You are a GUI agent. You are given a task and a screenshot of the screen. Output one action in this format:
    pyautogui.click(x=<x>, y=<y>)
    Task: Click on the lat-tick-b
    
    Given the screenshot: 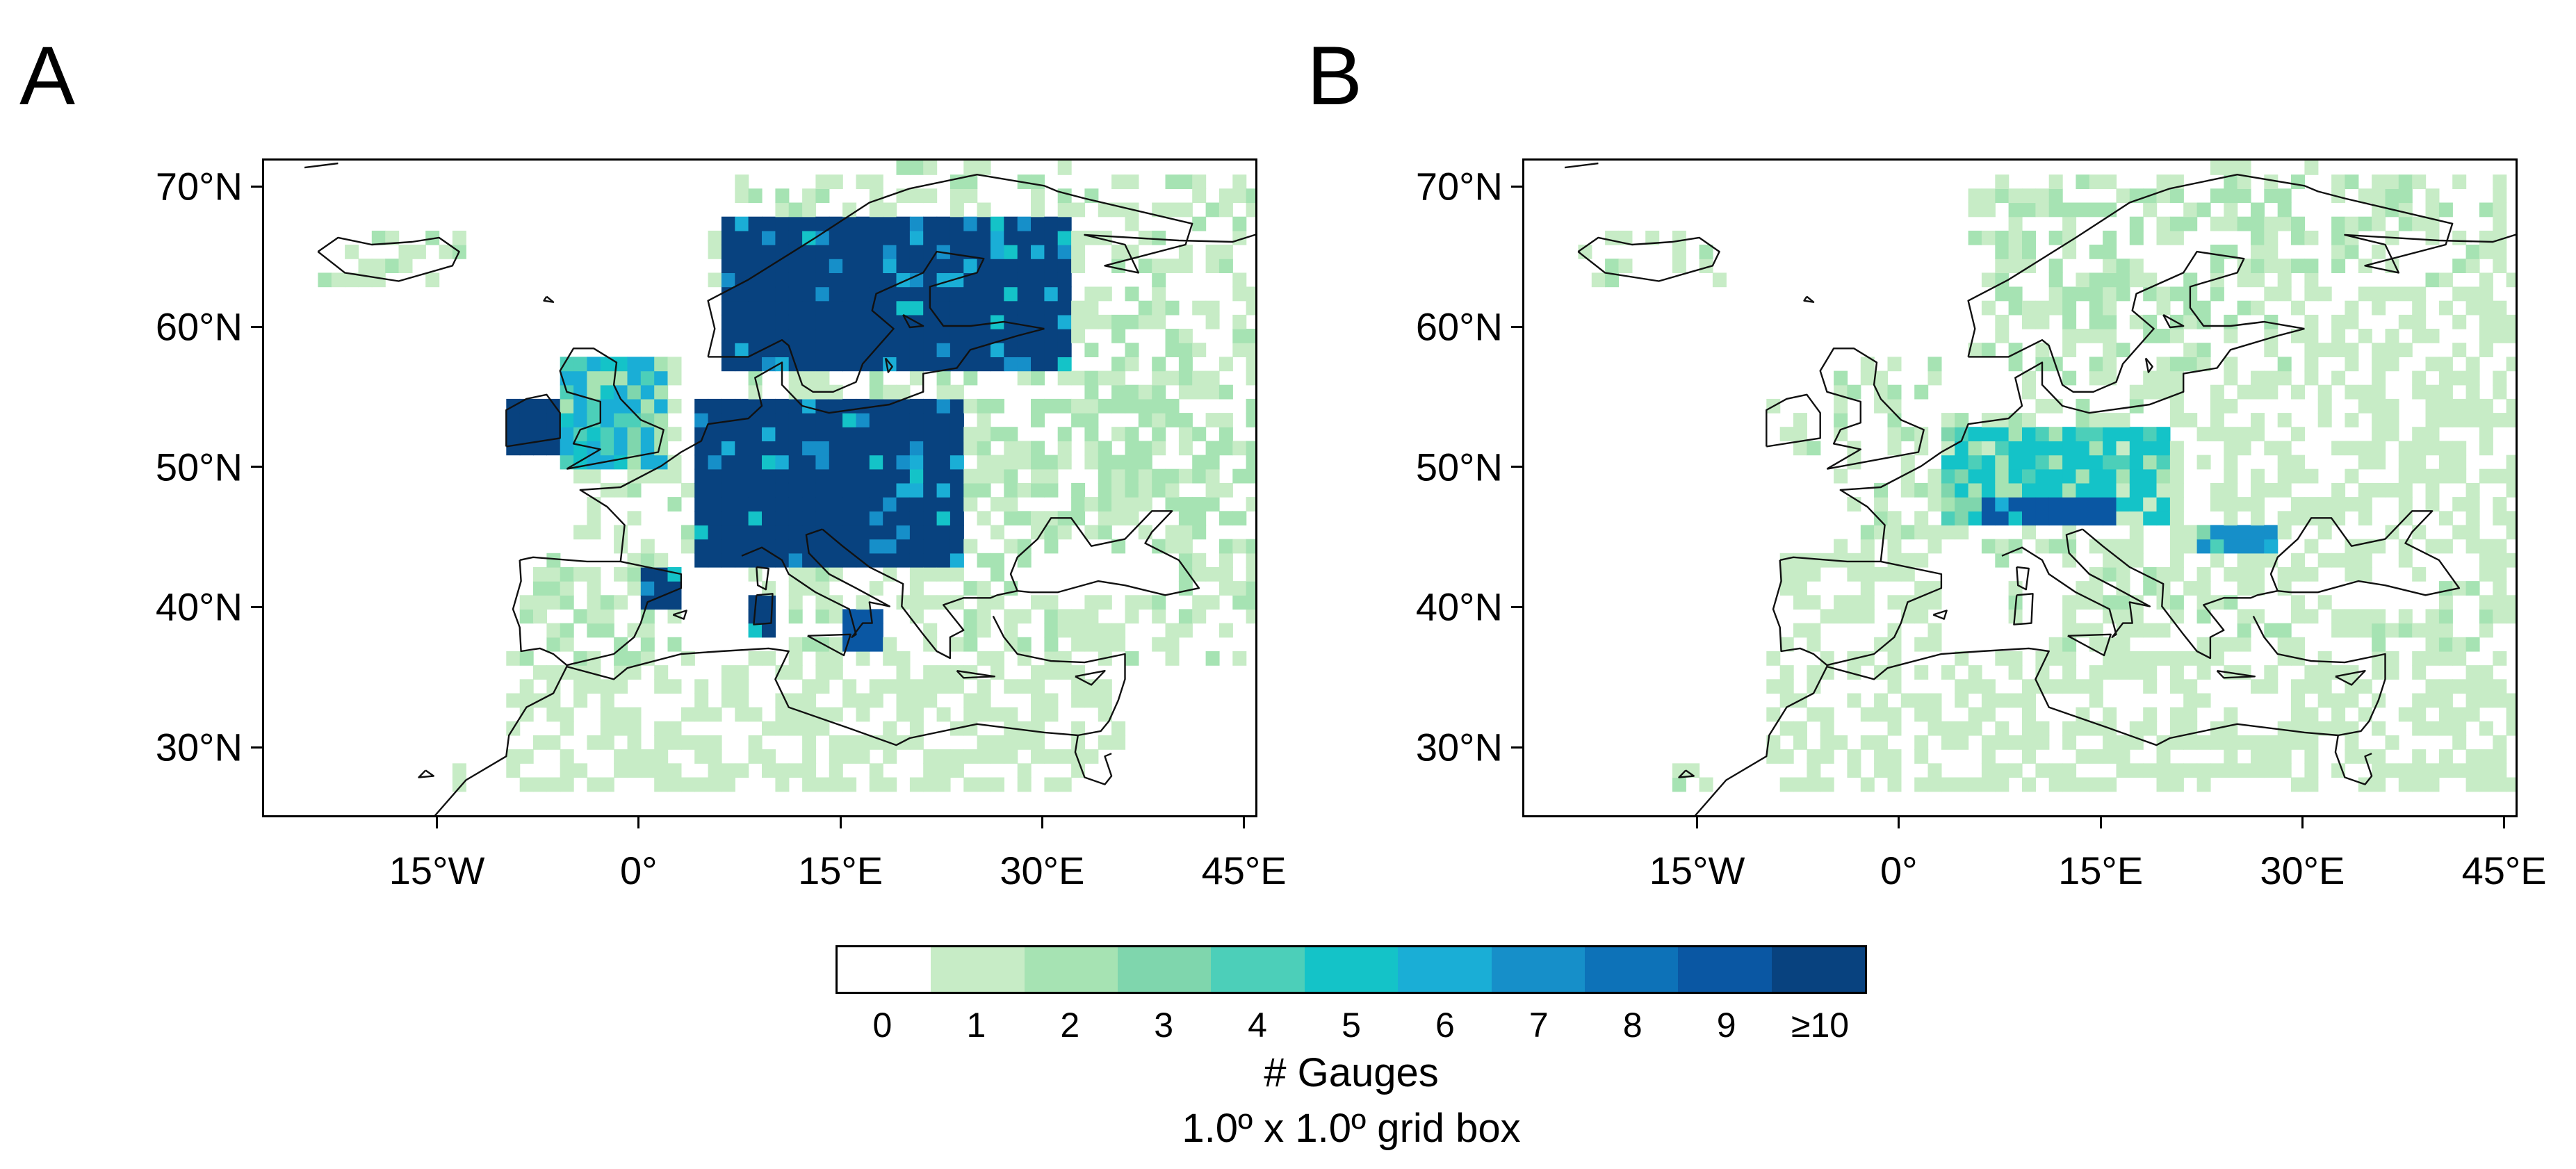 What is the action you would take?
    pyautogui.click(x=1516, y=747)
    